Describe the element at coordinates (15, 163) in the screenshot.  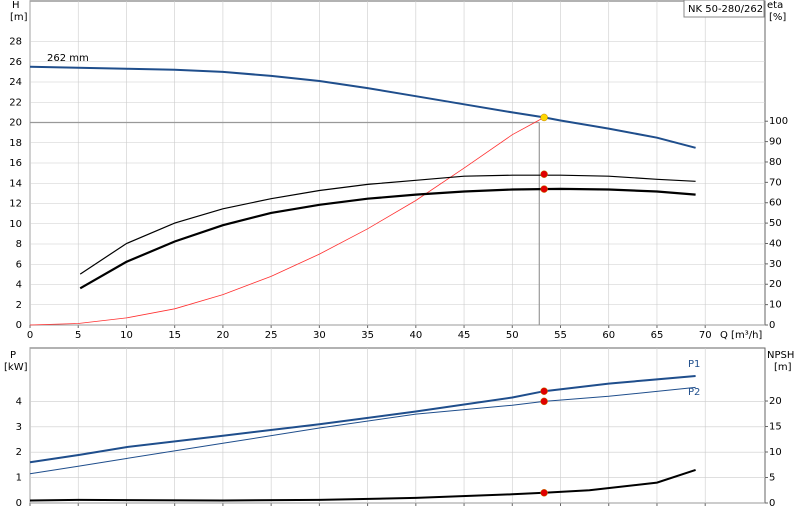
I see `y-tick-label: 16` at that location.